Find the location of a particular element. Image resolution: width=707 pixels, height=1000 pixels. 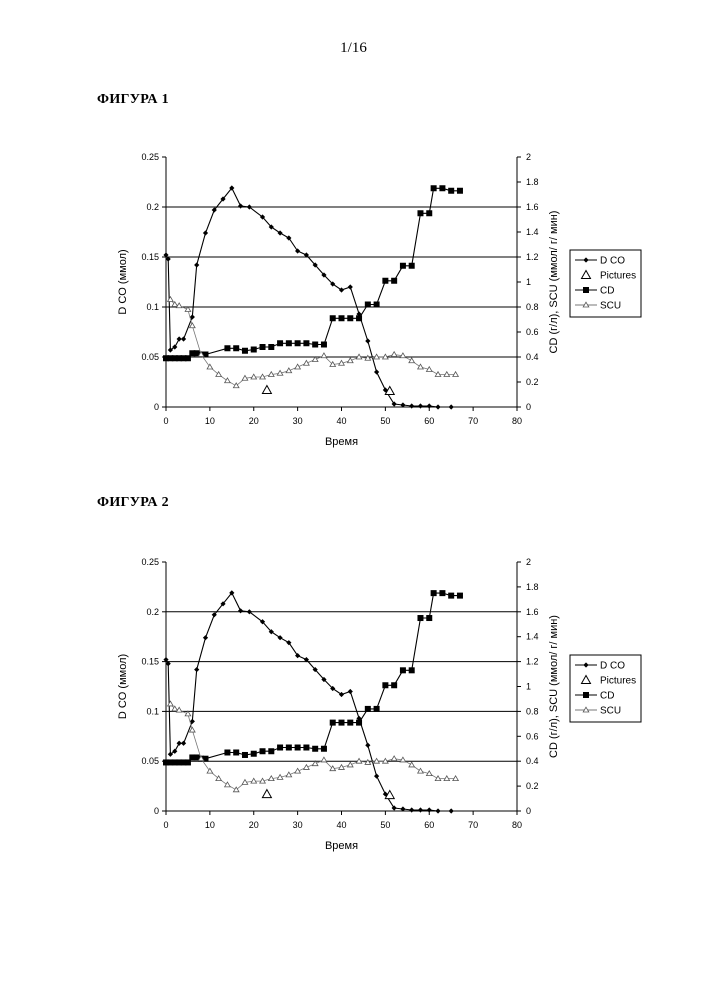

y-left-tick-label: 0.15 is located at coordinates (150, 257).